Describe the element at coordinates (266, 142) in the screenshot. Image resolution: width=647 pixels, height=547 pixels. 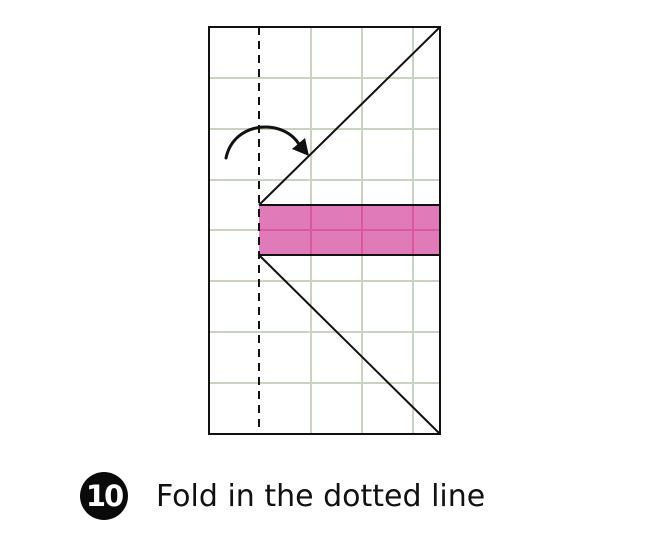
I see `fold-arrow-icon` at that location.